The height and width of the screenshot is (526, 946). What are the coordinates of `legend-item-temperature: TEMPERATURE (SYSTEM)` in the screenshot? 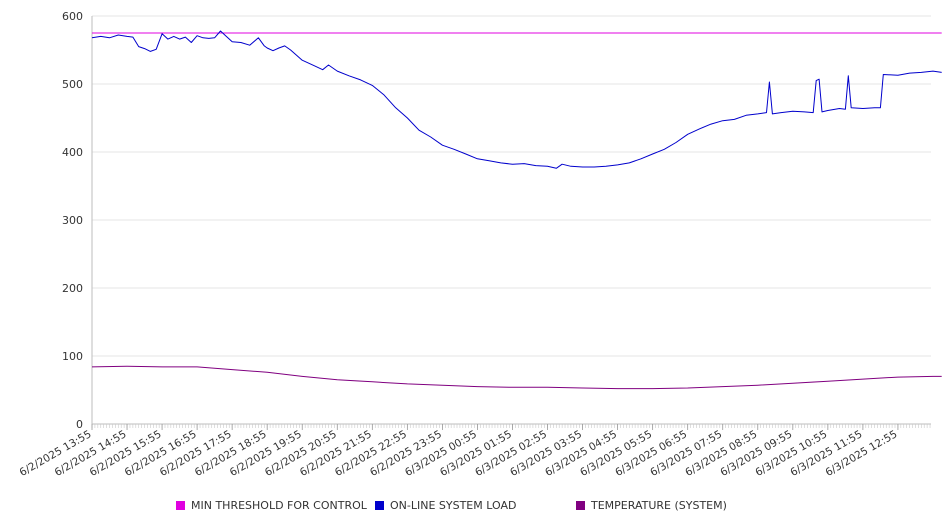 It's located at (651, 505).